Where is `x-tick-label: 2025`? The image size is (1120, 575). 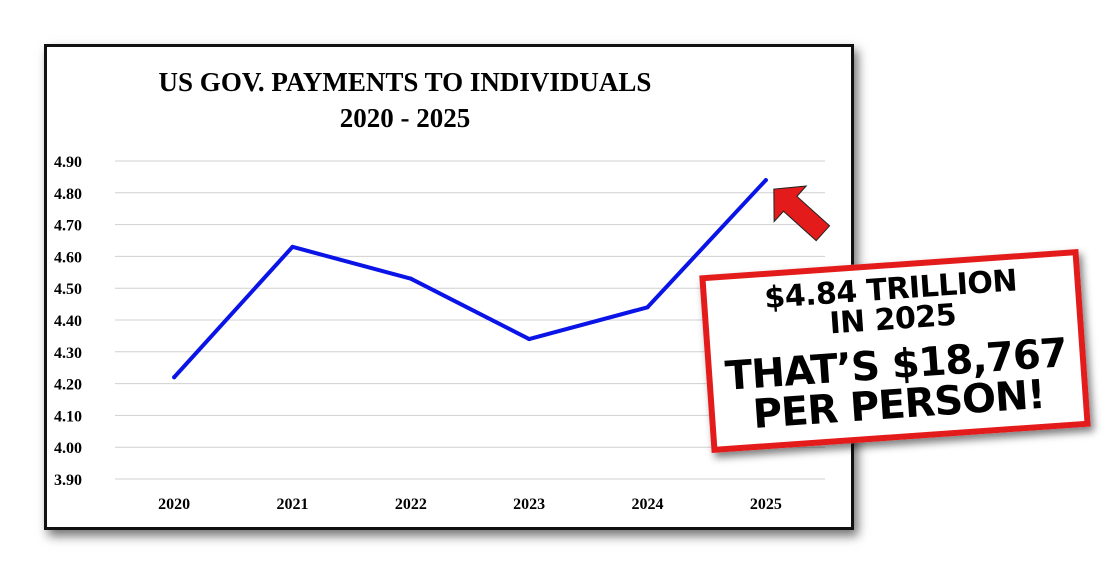 x-tick-label: 2025 is located at coordinates (766, 504).